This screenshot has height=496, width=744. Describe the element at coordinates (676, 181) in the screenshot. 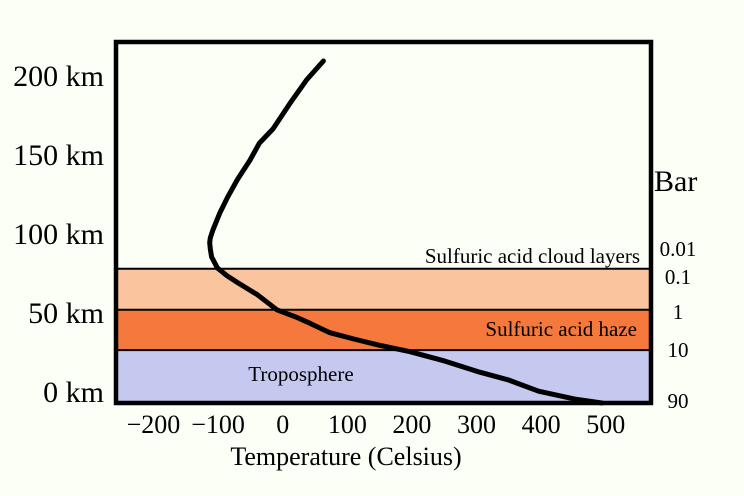

I see `pressure-axis-title: Bar` at that location.